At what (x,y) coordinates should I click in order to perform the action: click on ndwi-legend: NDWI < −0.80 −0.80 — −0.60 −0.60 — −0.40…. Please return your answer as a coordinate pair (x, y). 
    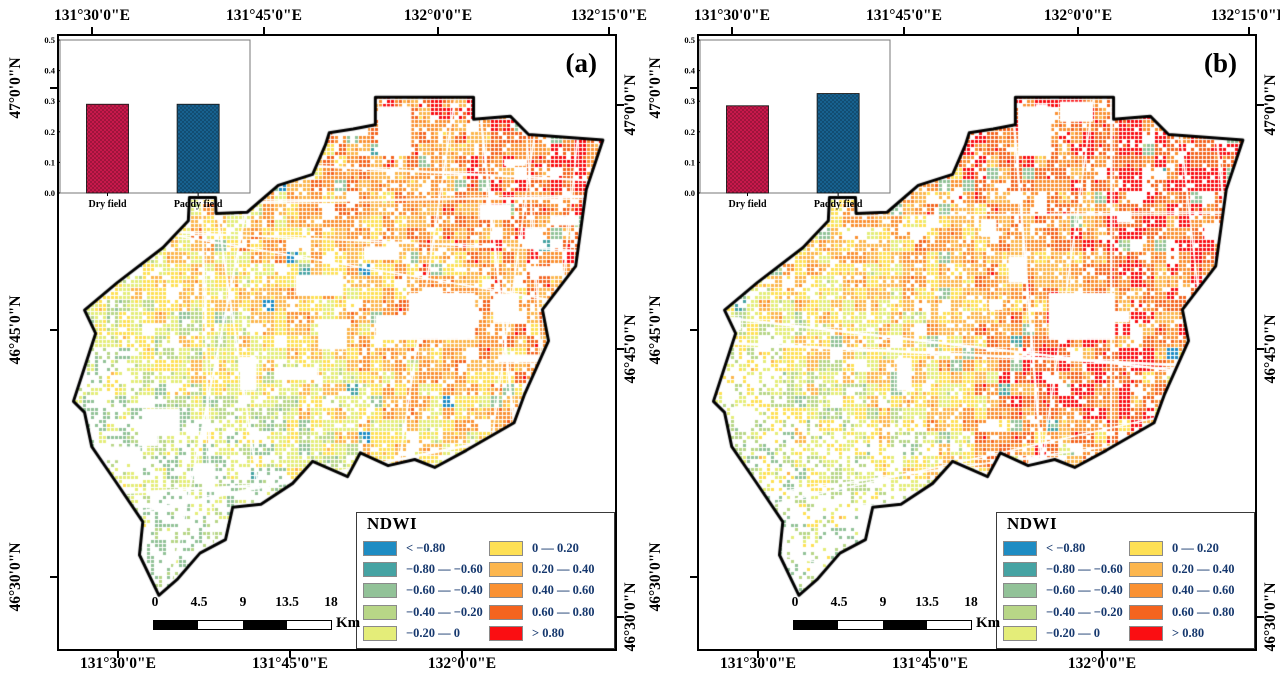
    Looking at the image, I should click on (1125, 580).